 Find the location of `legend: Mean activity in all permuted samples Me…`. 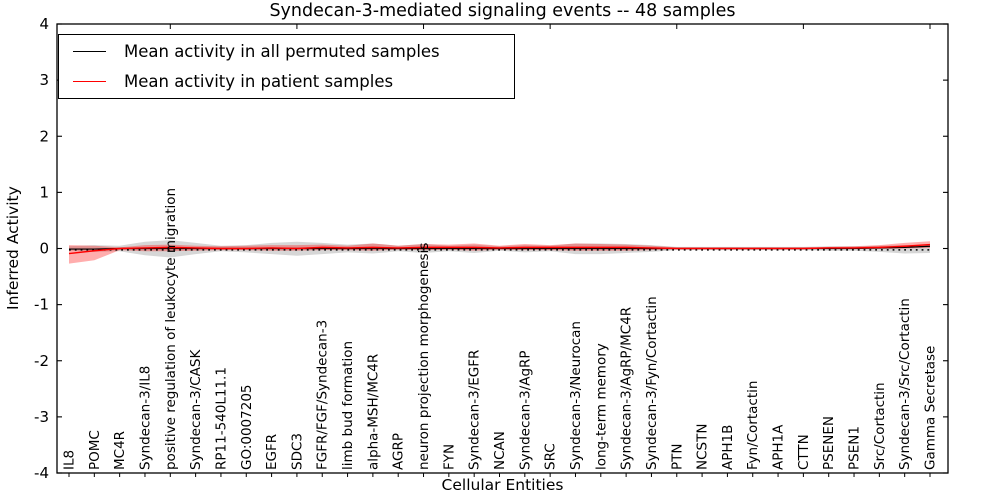

legend: Mean activity in all permuted samples Me… is located at coordinates (286, 66).